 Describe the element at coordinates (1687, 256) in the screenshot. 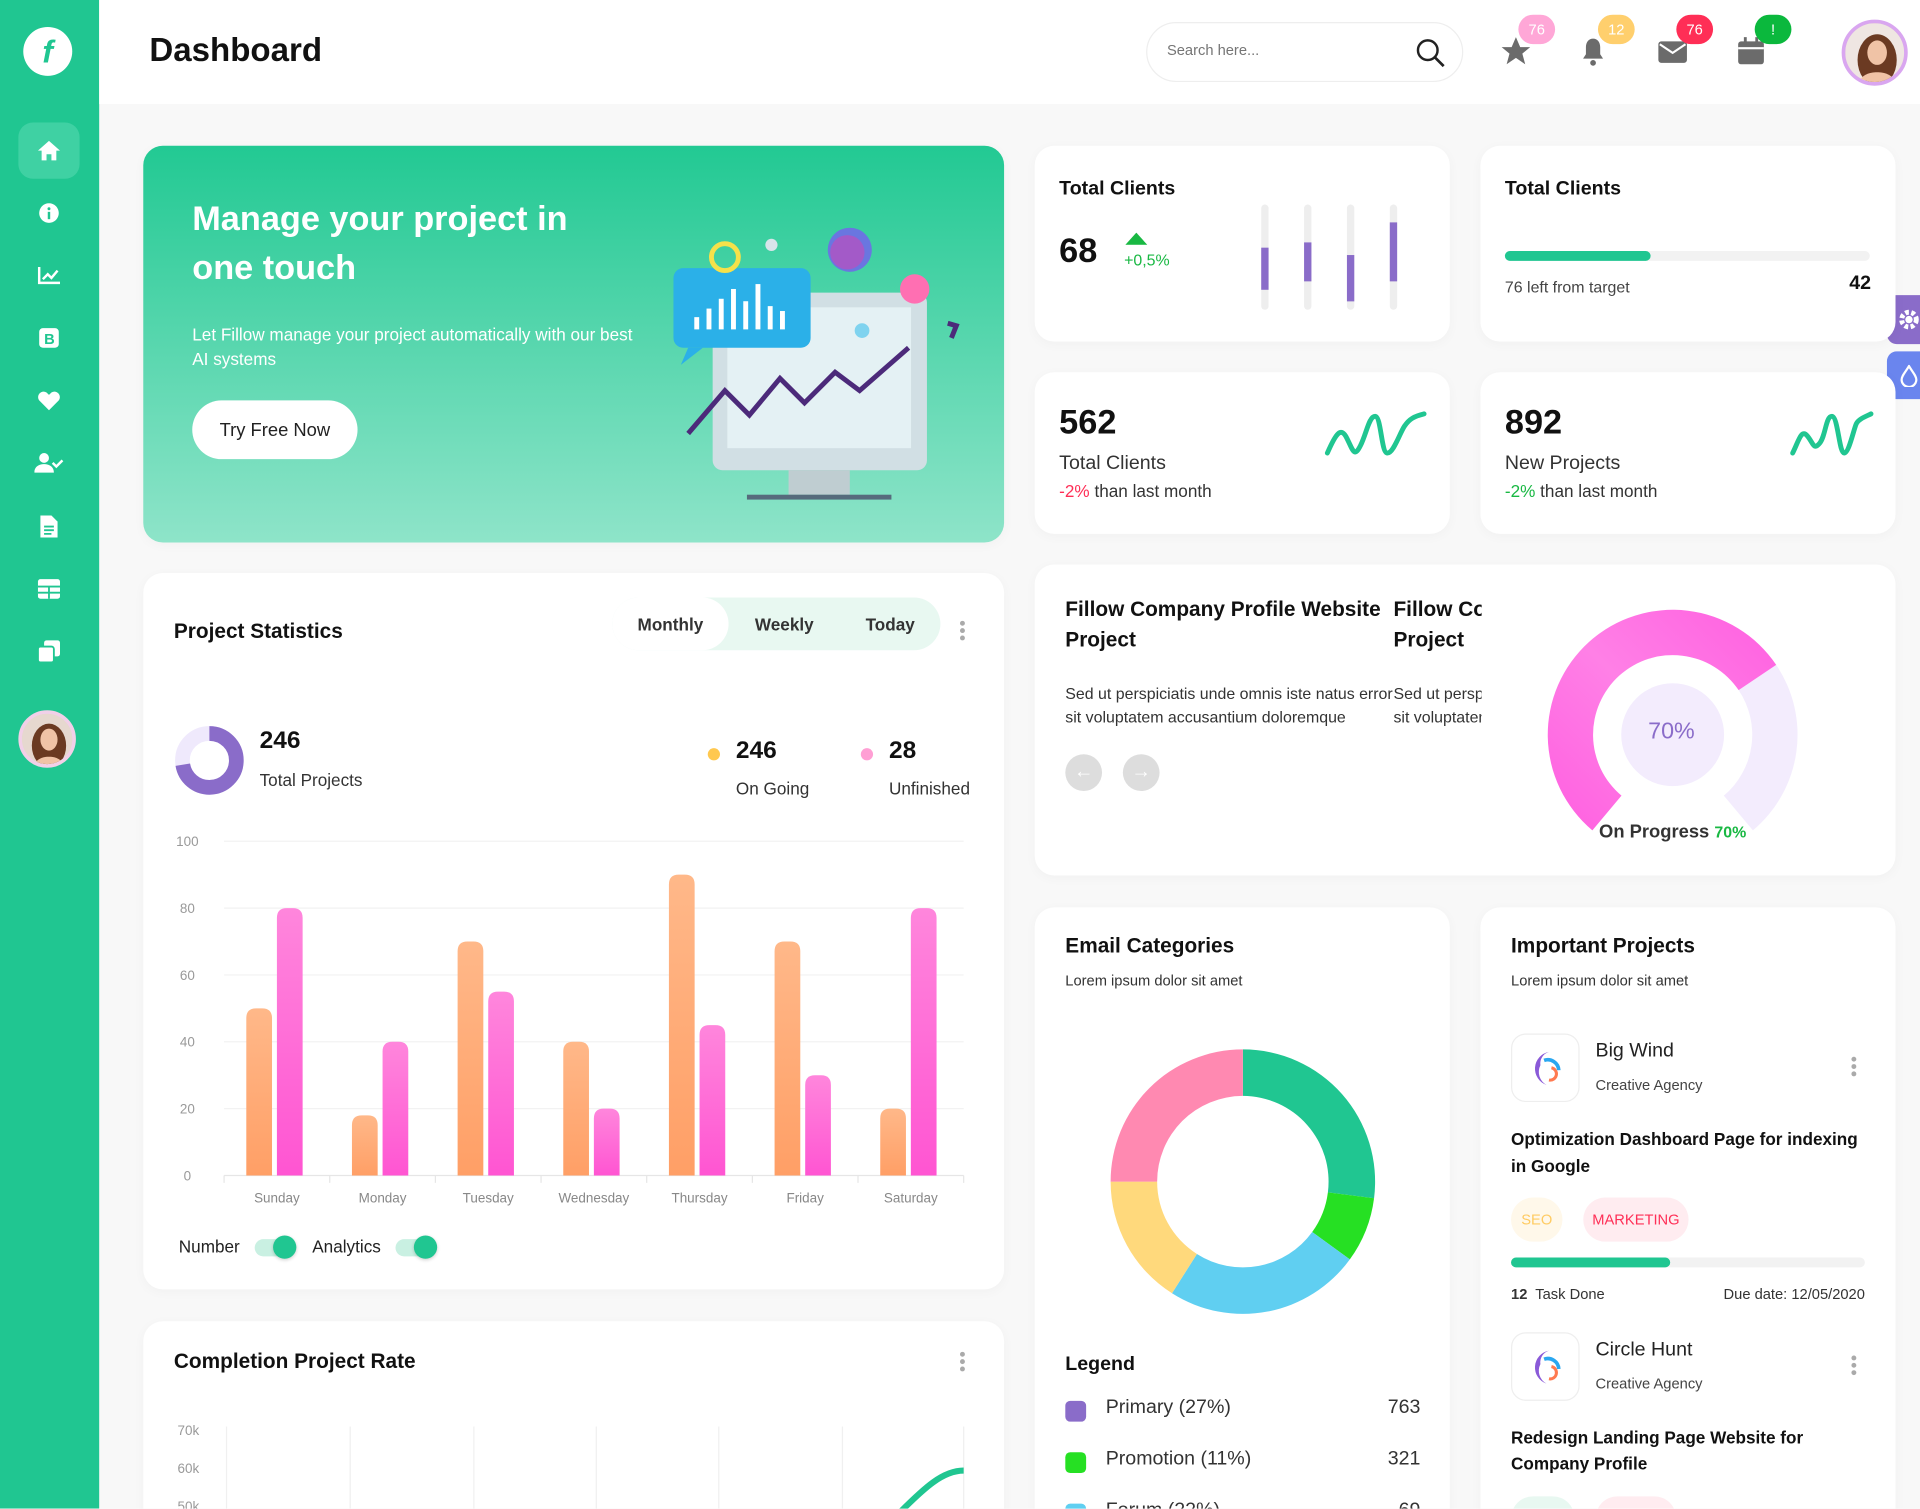

I see `target-progress` at that location.